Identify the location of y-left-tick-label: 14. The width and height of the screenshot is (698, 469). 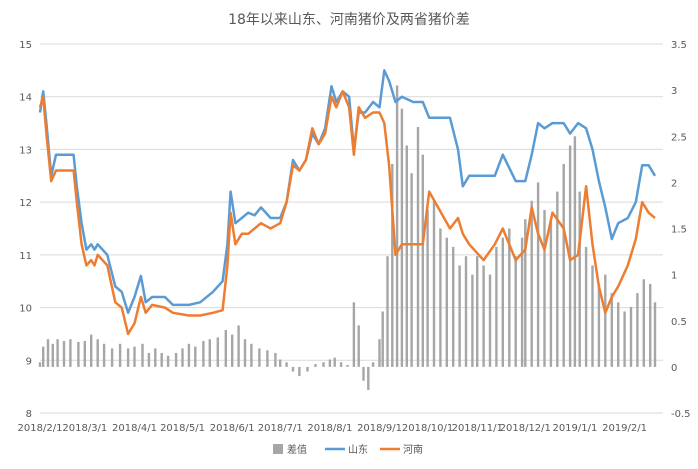
(25, 98).